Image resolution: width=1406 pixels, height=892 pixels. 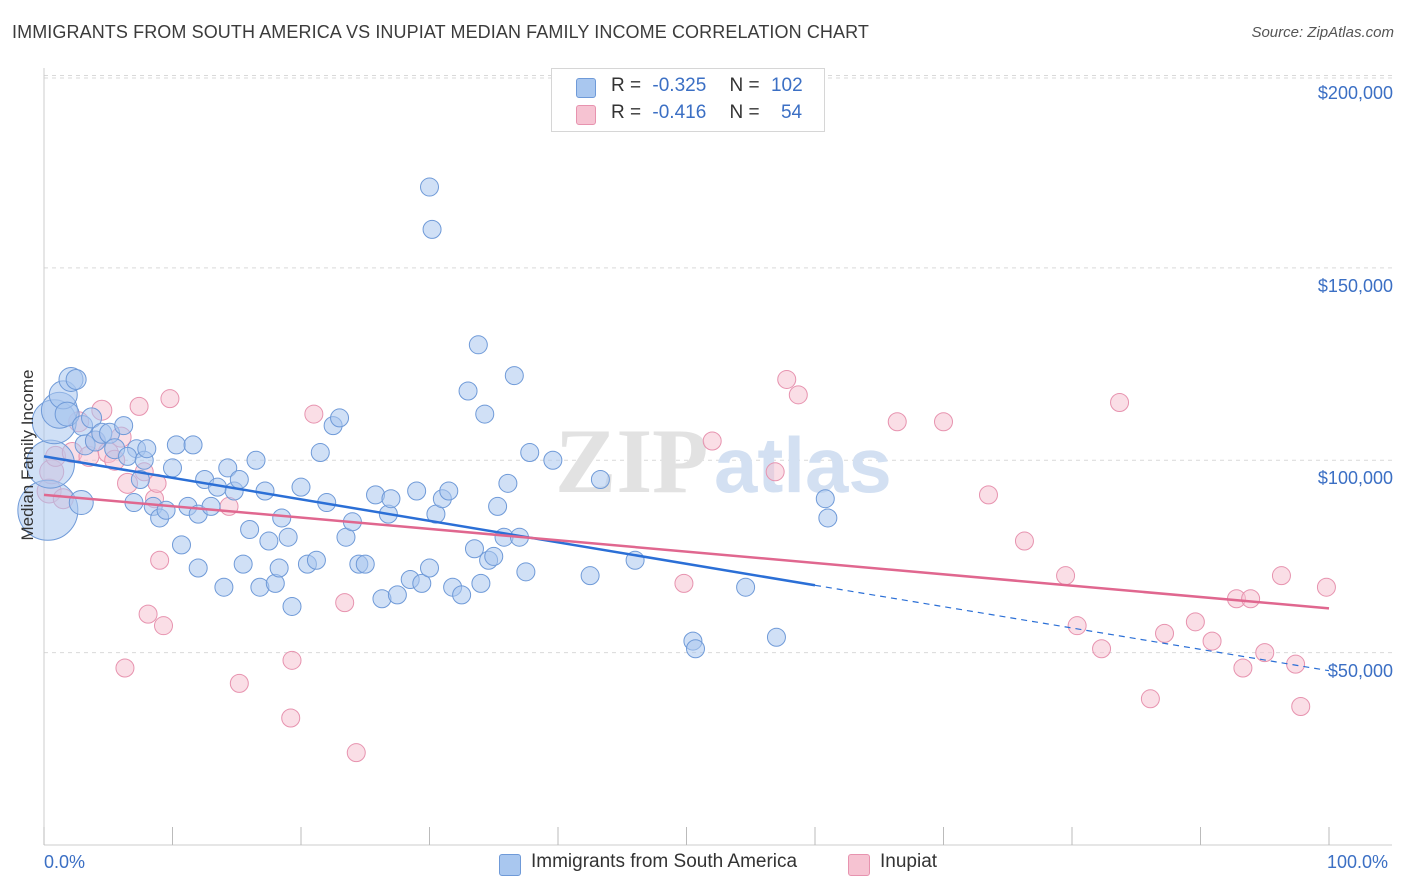 I want to click on watermark-zip: ZIP, so click(x=631, y=461).